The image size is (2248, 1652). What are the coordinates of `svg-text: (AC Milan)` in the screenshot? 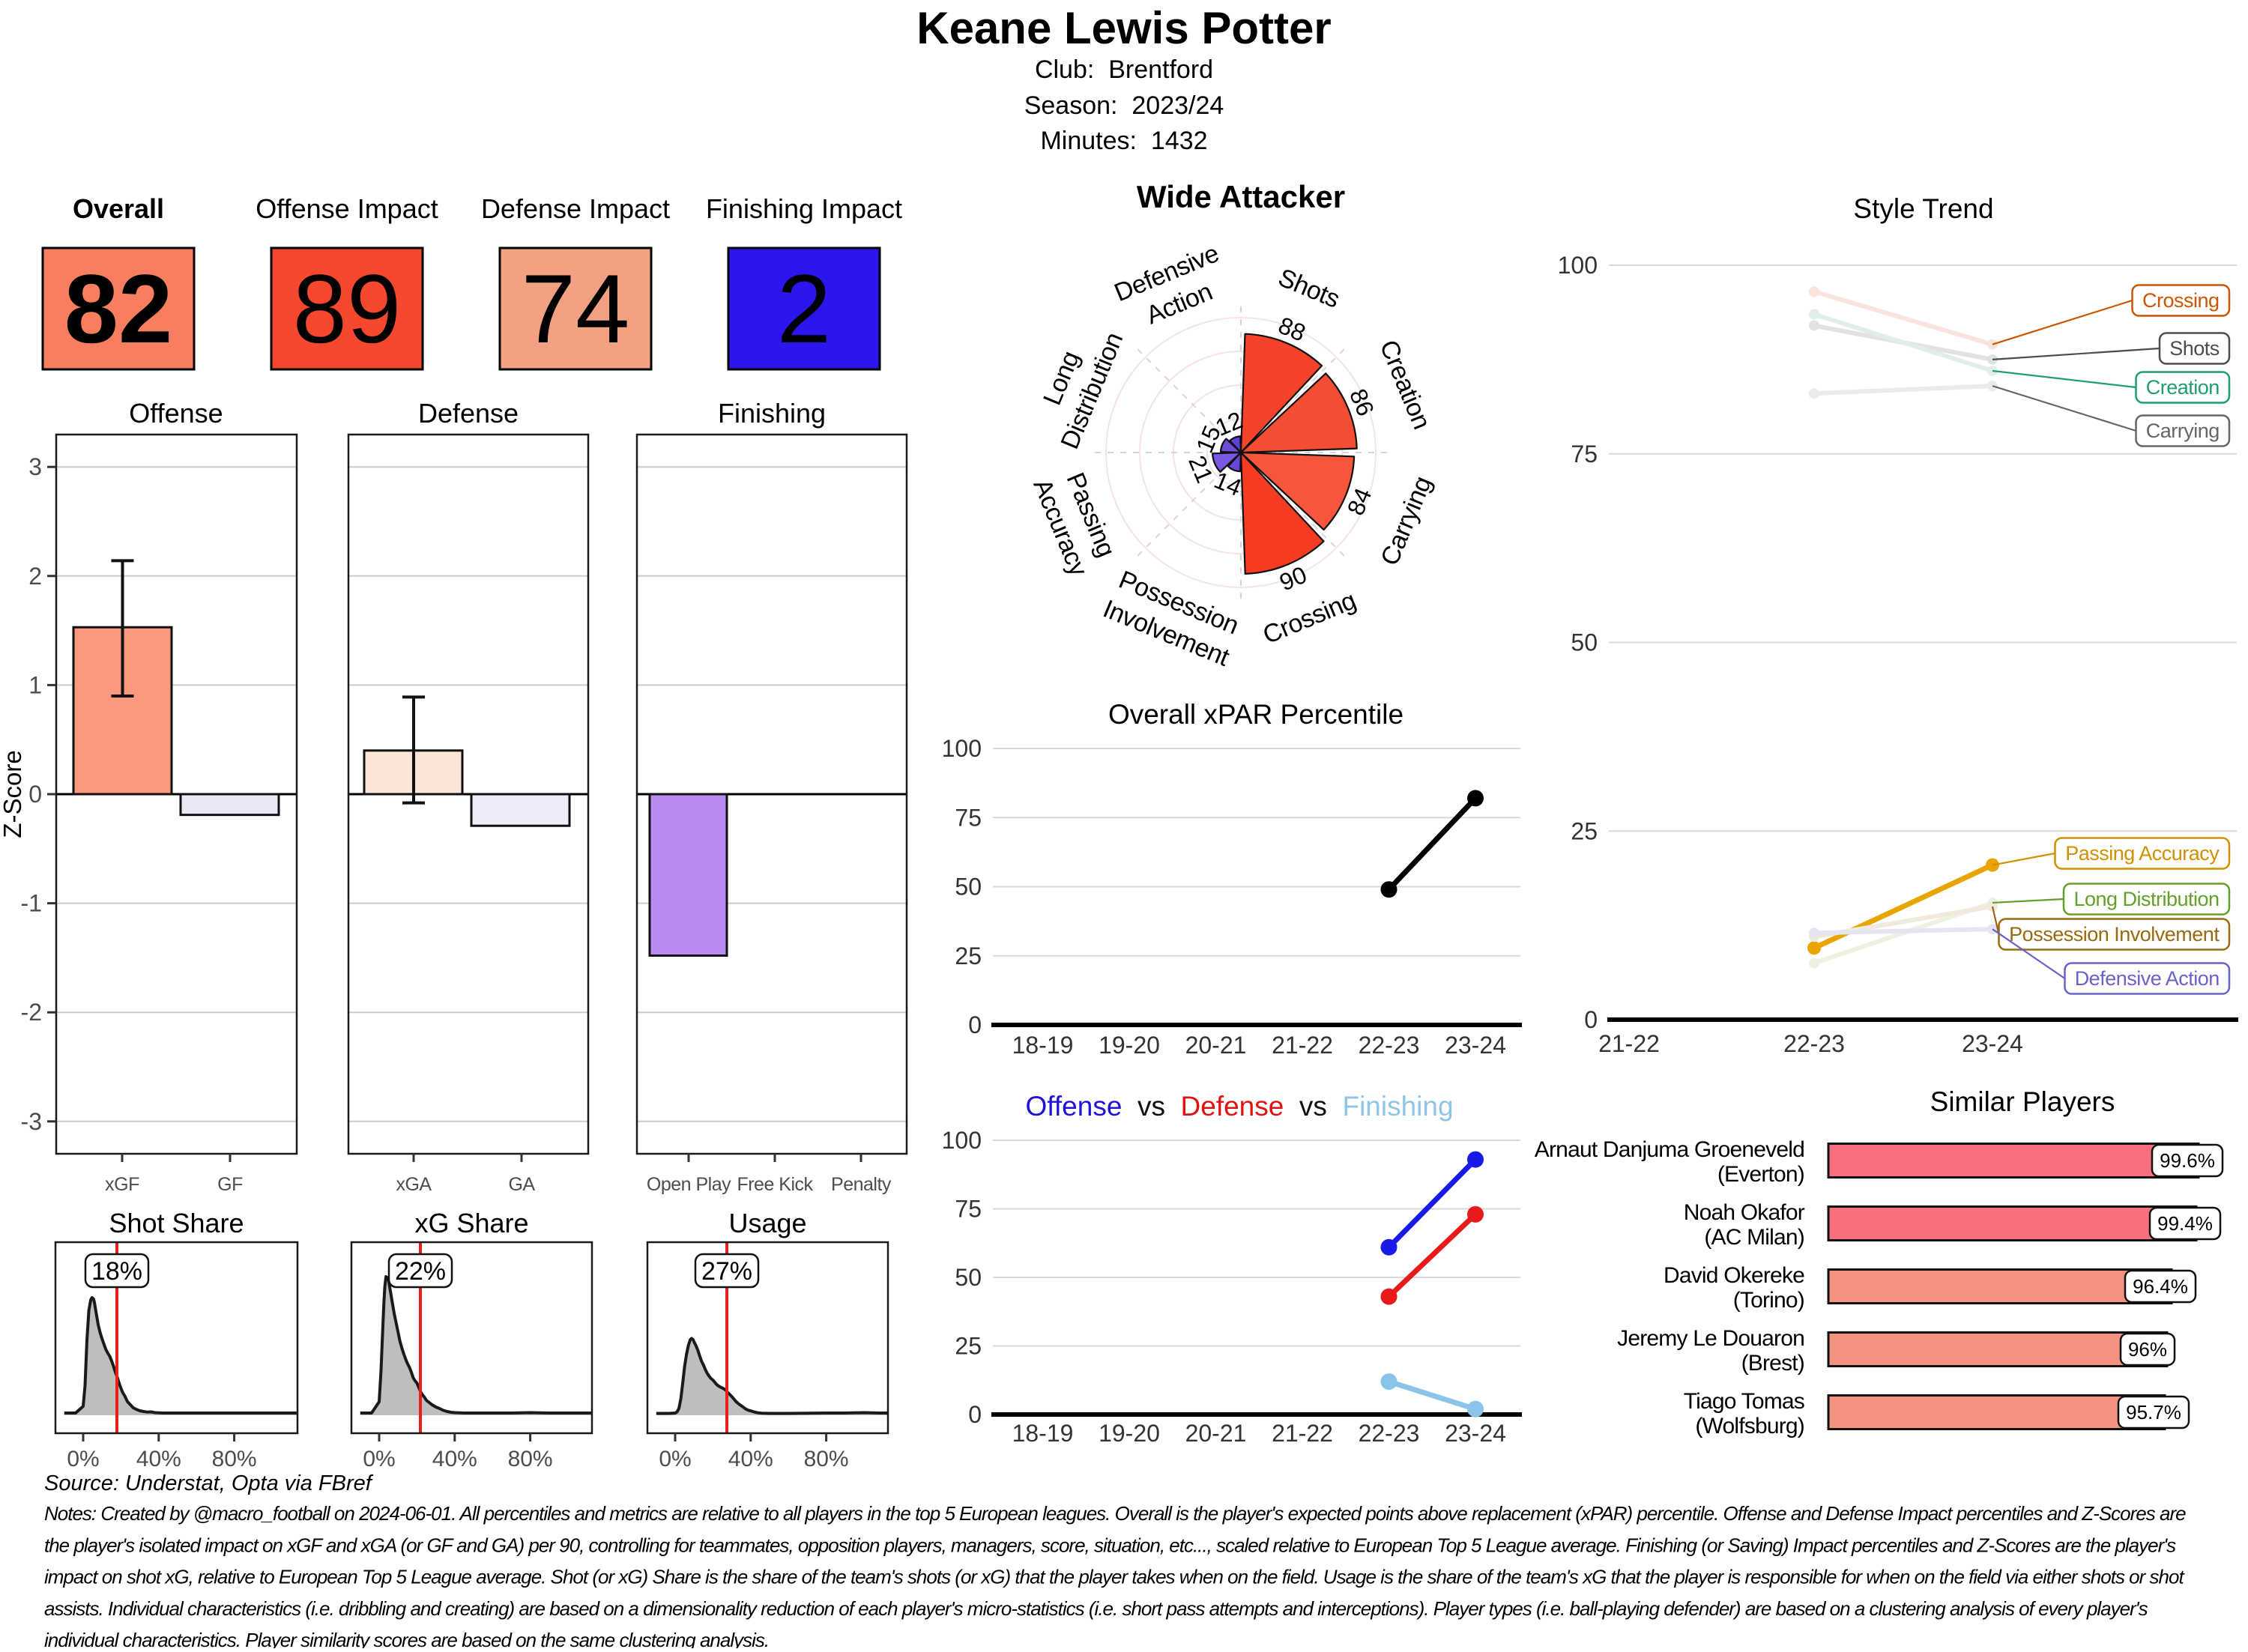 It's located at (1754, 1237).